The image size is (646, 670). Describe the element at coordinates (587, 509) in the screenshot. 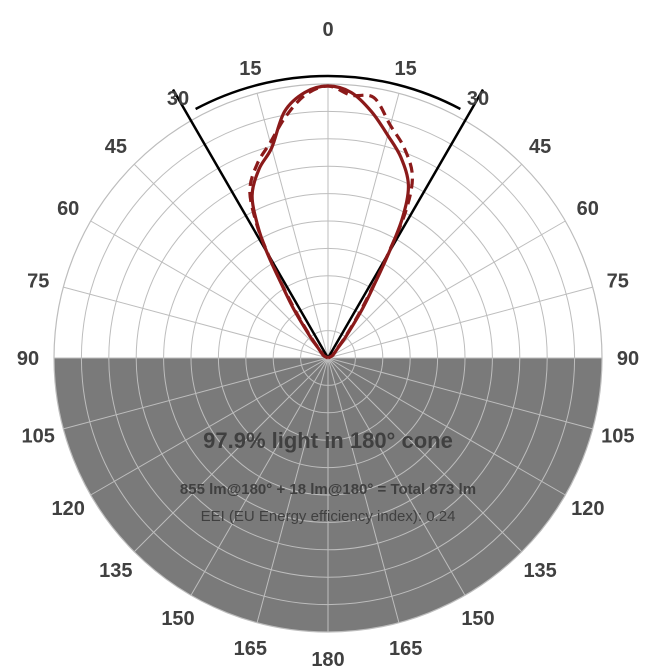

I see `angle-label-right-120: 120` at that location.